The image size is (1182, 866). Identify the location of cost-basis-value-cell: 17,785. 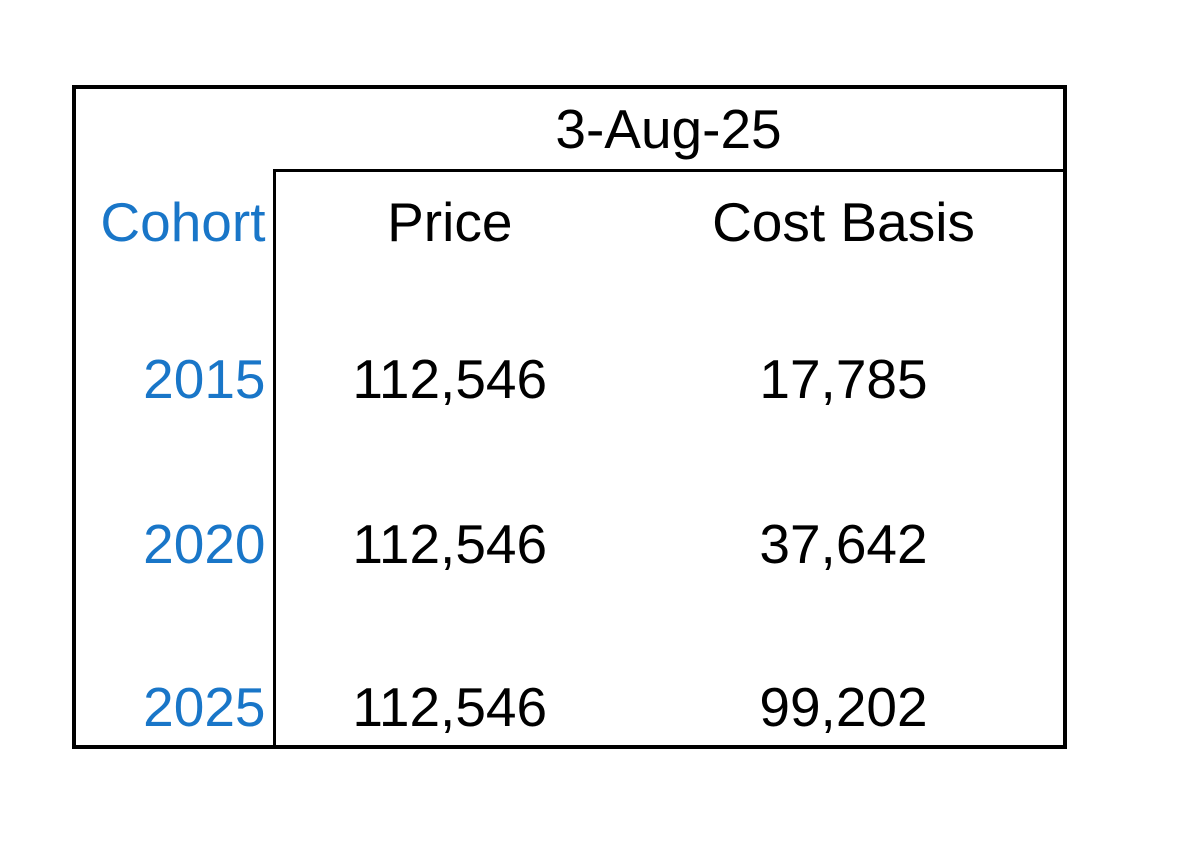
(843, 378).